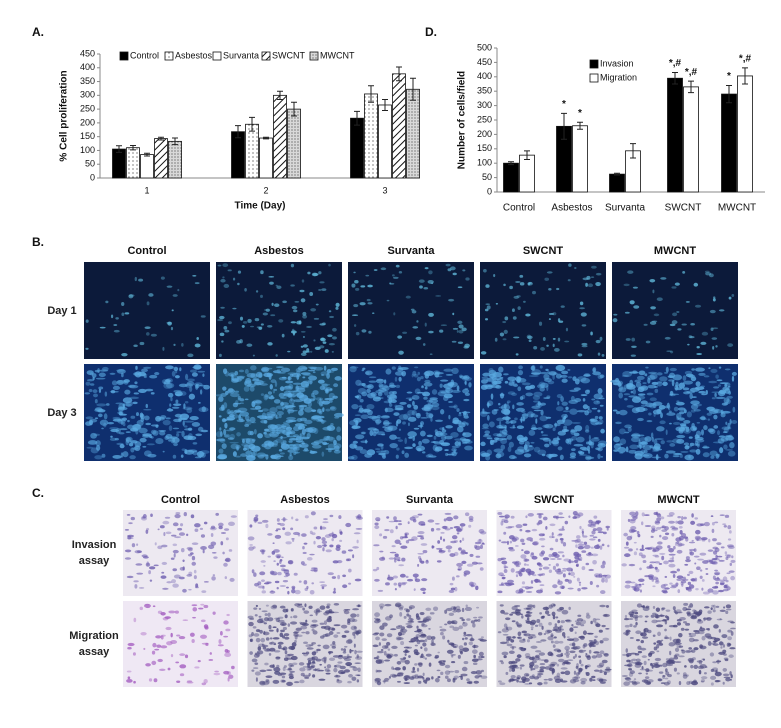 This screenshot has height=728, width=781. I want to click on micrograph, so click(554, 644).